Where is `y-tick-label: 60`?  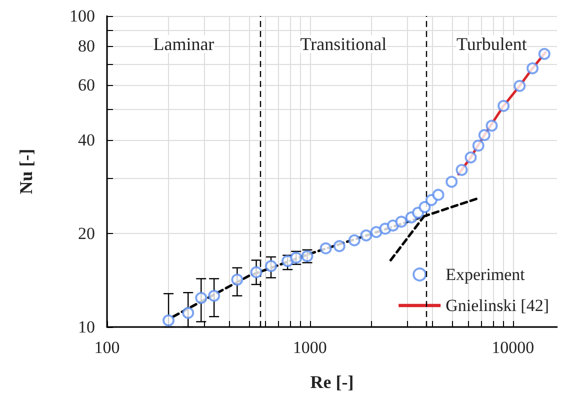
y-tick-label: 60 is located at coordinates (86, 84).